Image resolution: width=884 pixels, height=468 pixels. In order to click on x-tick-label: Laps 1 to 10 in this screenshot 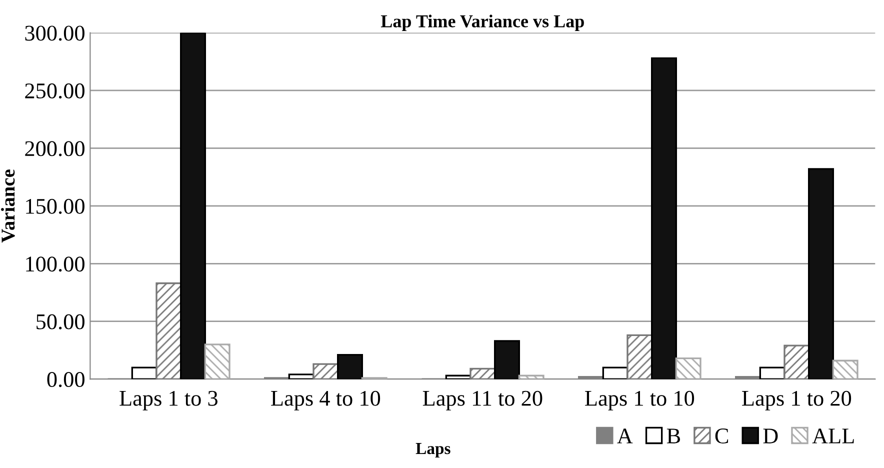, I will do `click(639, 400)`.